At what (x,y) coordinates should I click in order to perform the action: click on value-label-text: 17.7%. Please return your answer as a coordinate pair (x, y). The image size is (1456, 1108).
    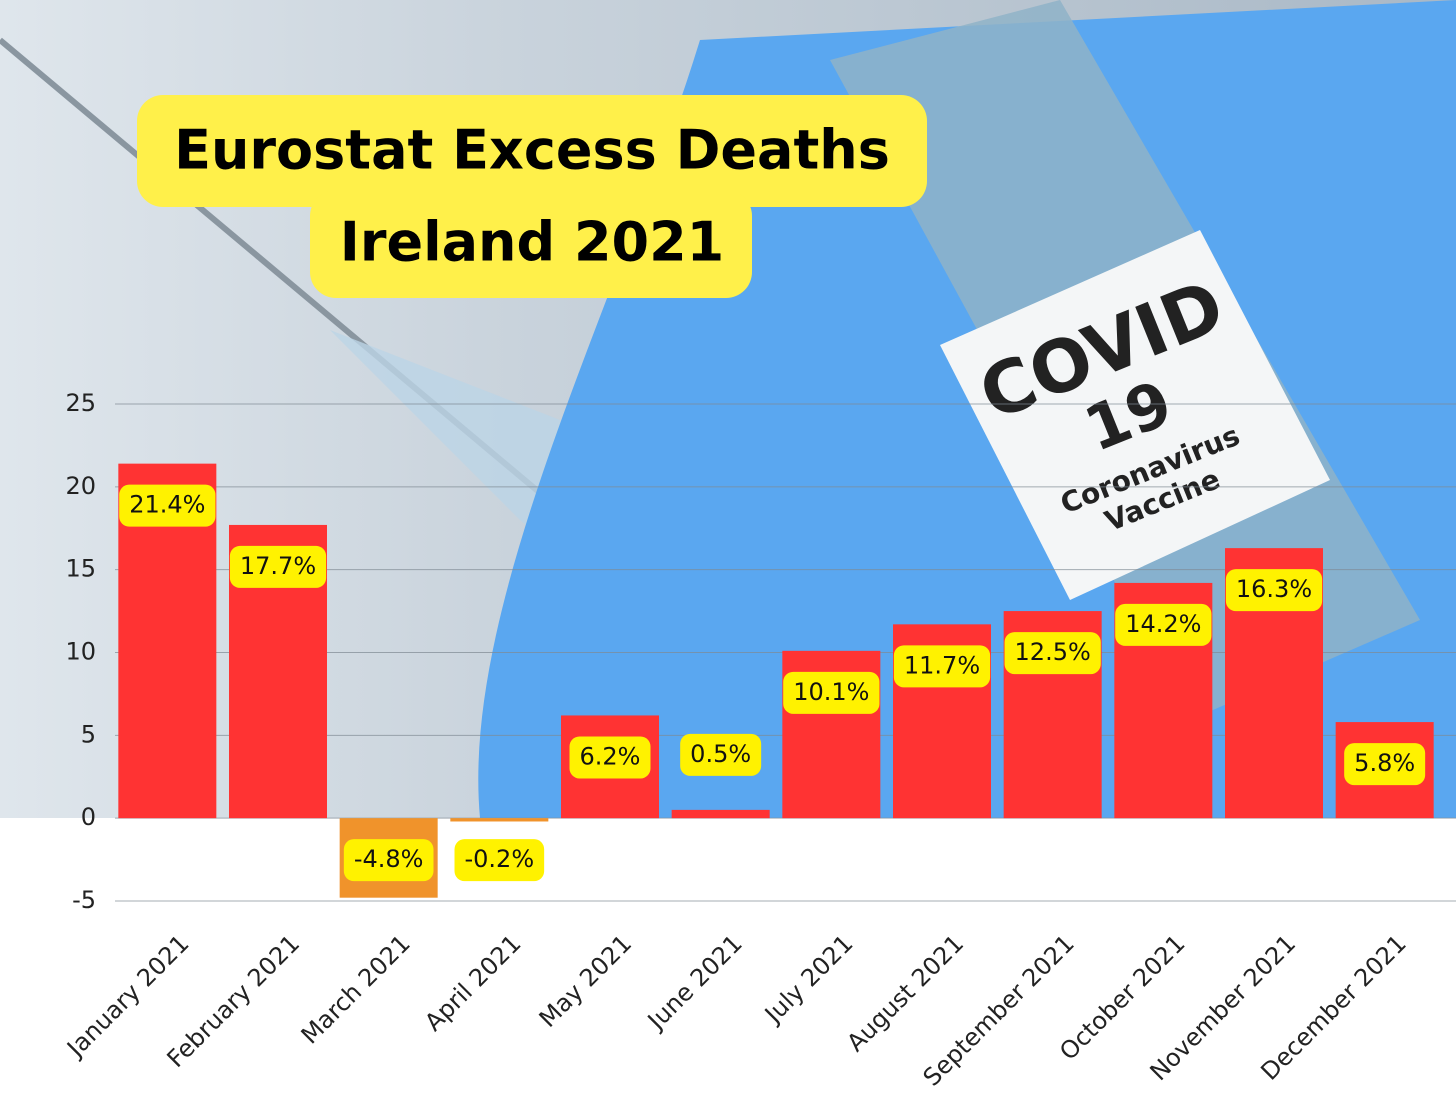
    Looking at the image, I should click on (278, 566).